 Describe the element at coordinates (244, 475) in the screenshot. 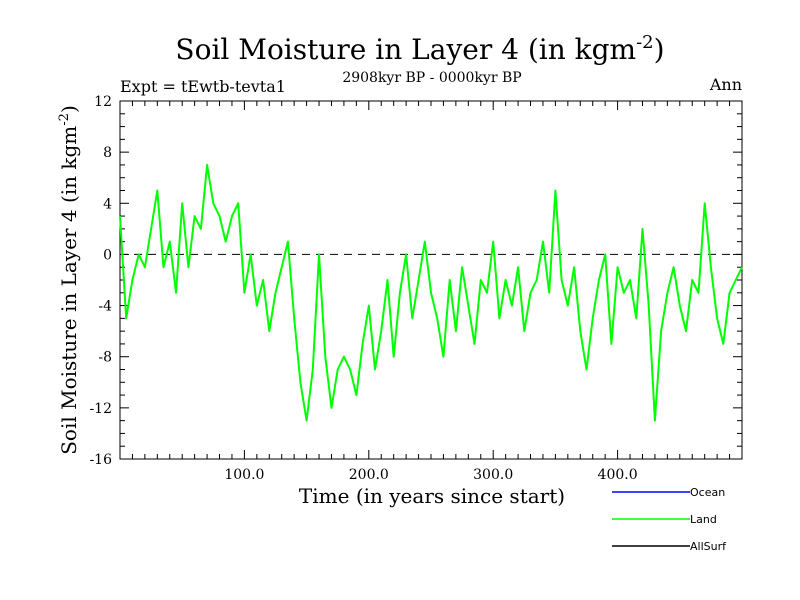

I see `x-tick-label: 100.0` at that location.